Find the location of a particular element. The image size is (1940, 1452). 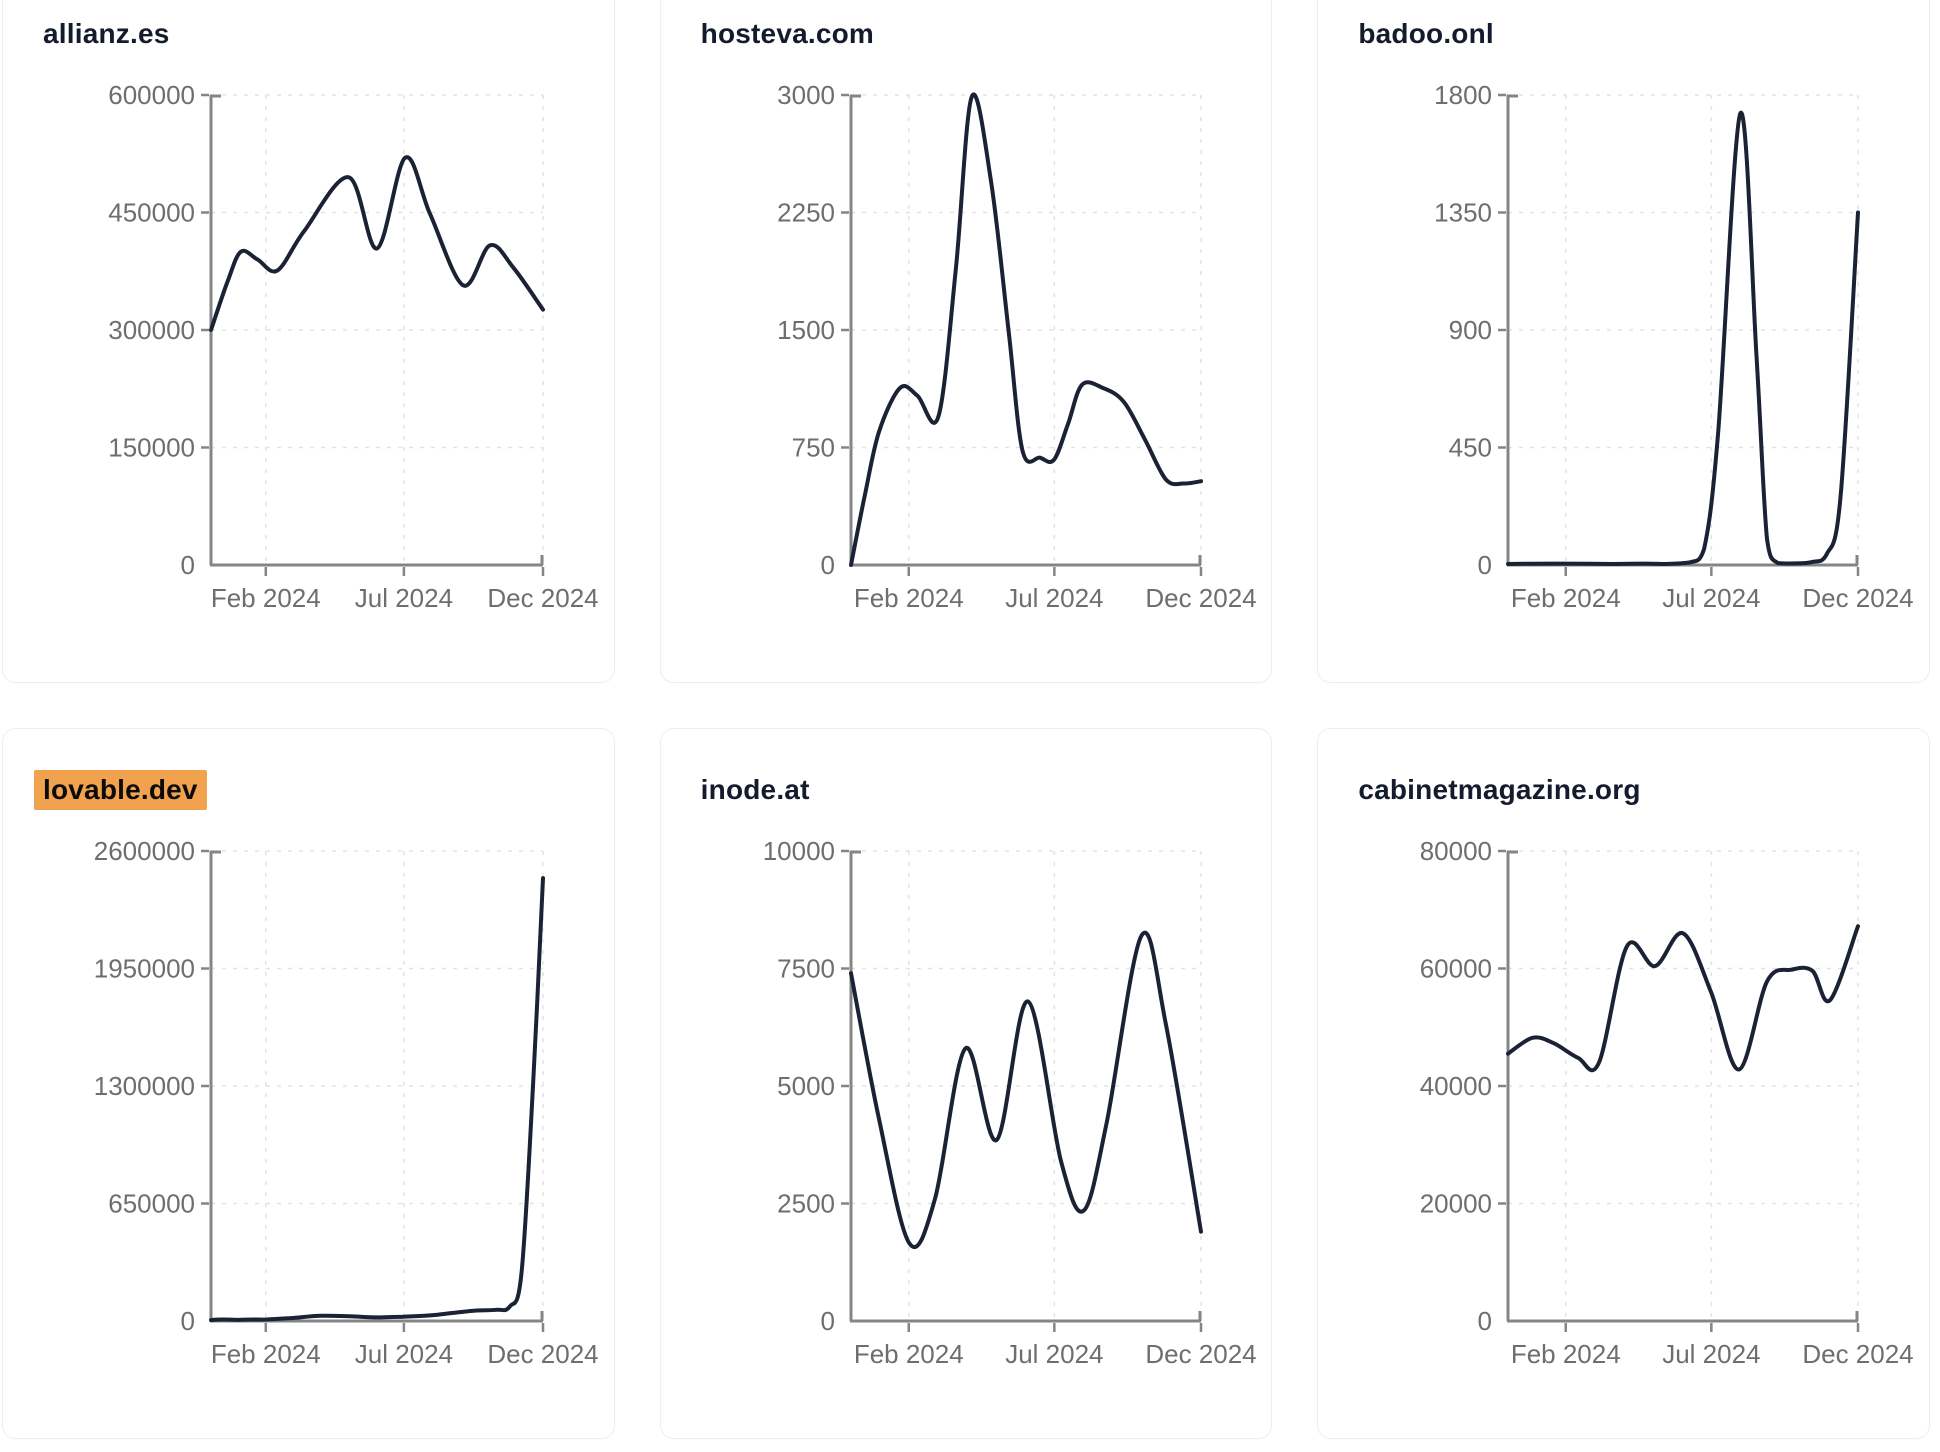

svg-text: 450000 is located at coordinates (151, 213).